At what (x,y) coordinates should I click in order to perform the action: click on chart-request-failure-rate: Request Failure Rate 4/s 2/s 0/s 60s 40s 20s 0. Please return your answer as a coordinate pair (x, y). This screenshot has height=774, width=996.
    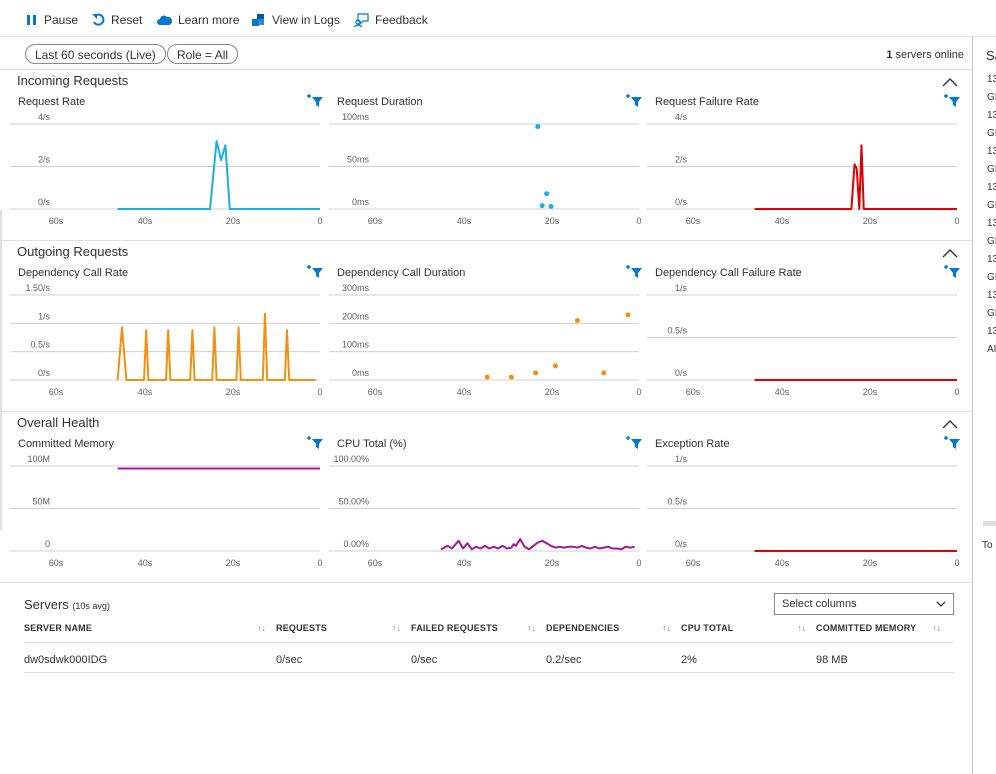
    Looking at the image, I should click on (806, 167).